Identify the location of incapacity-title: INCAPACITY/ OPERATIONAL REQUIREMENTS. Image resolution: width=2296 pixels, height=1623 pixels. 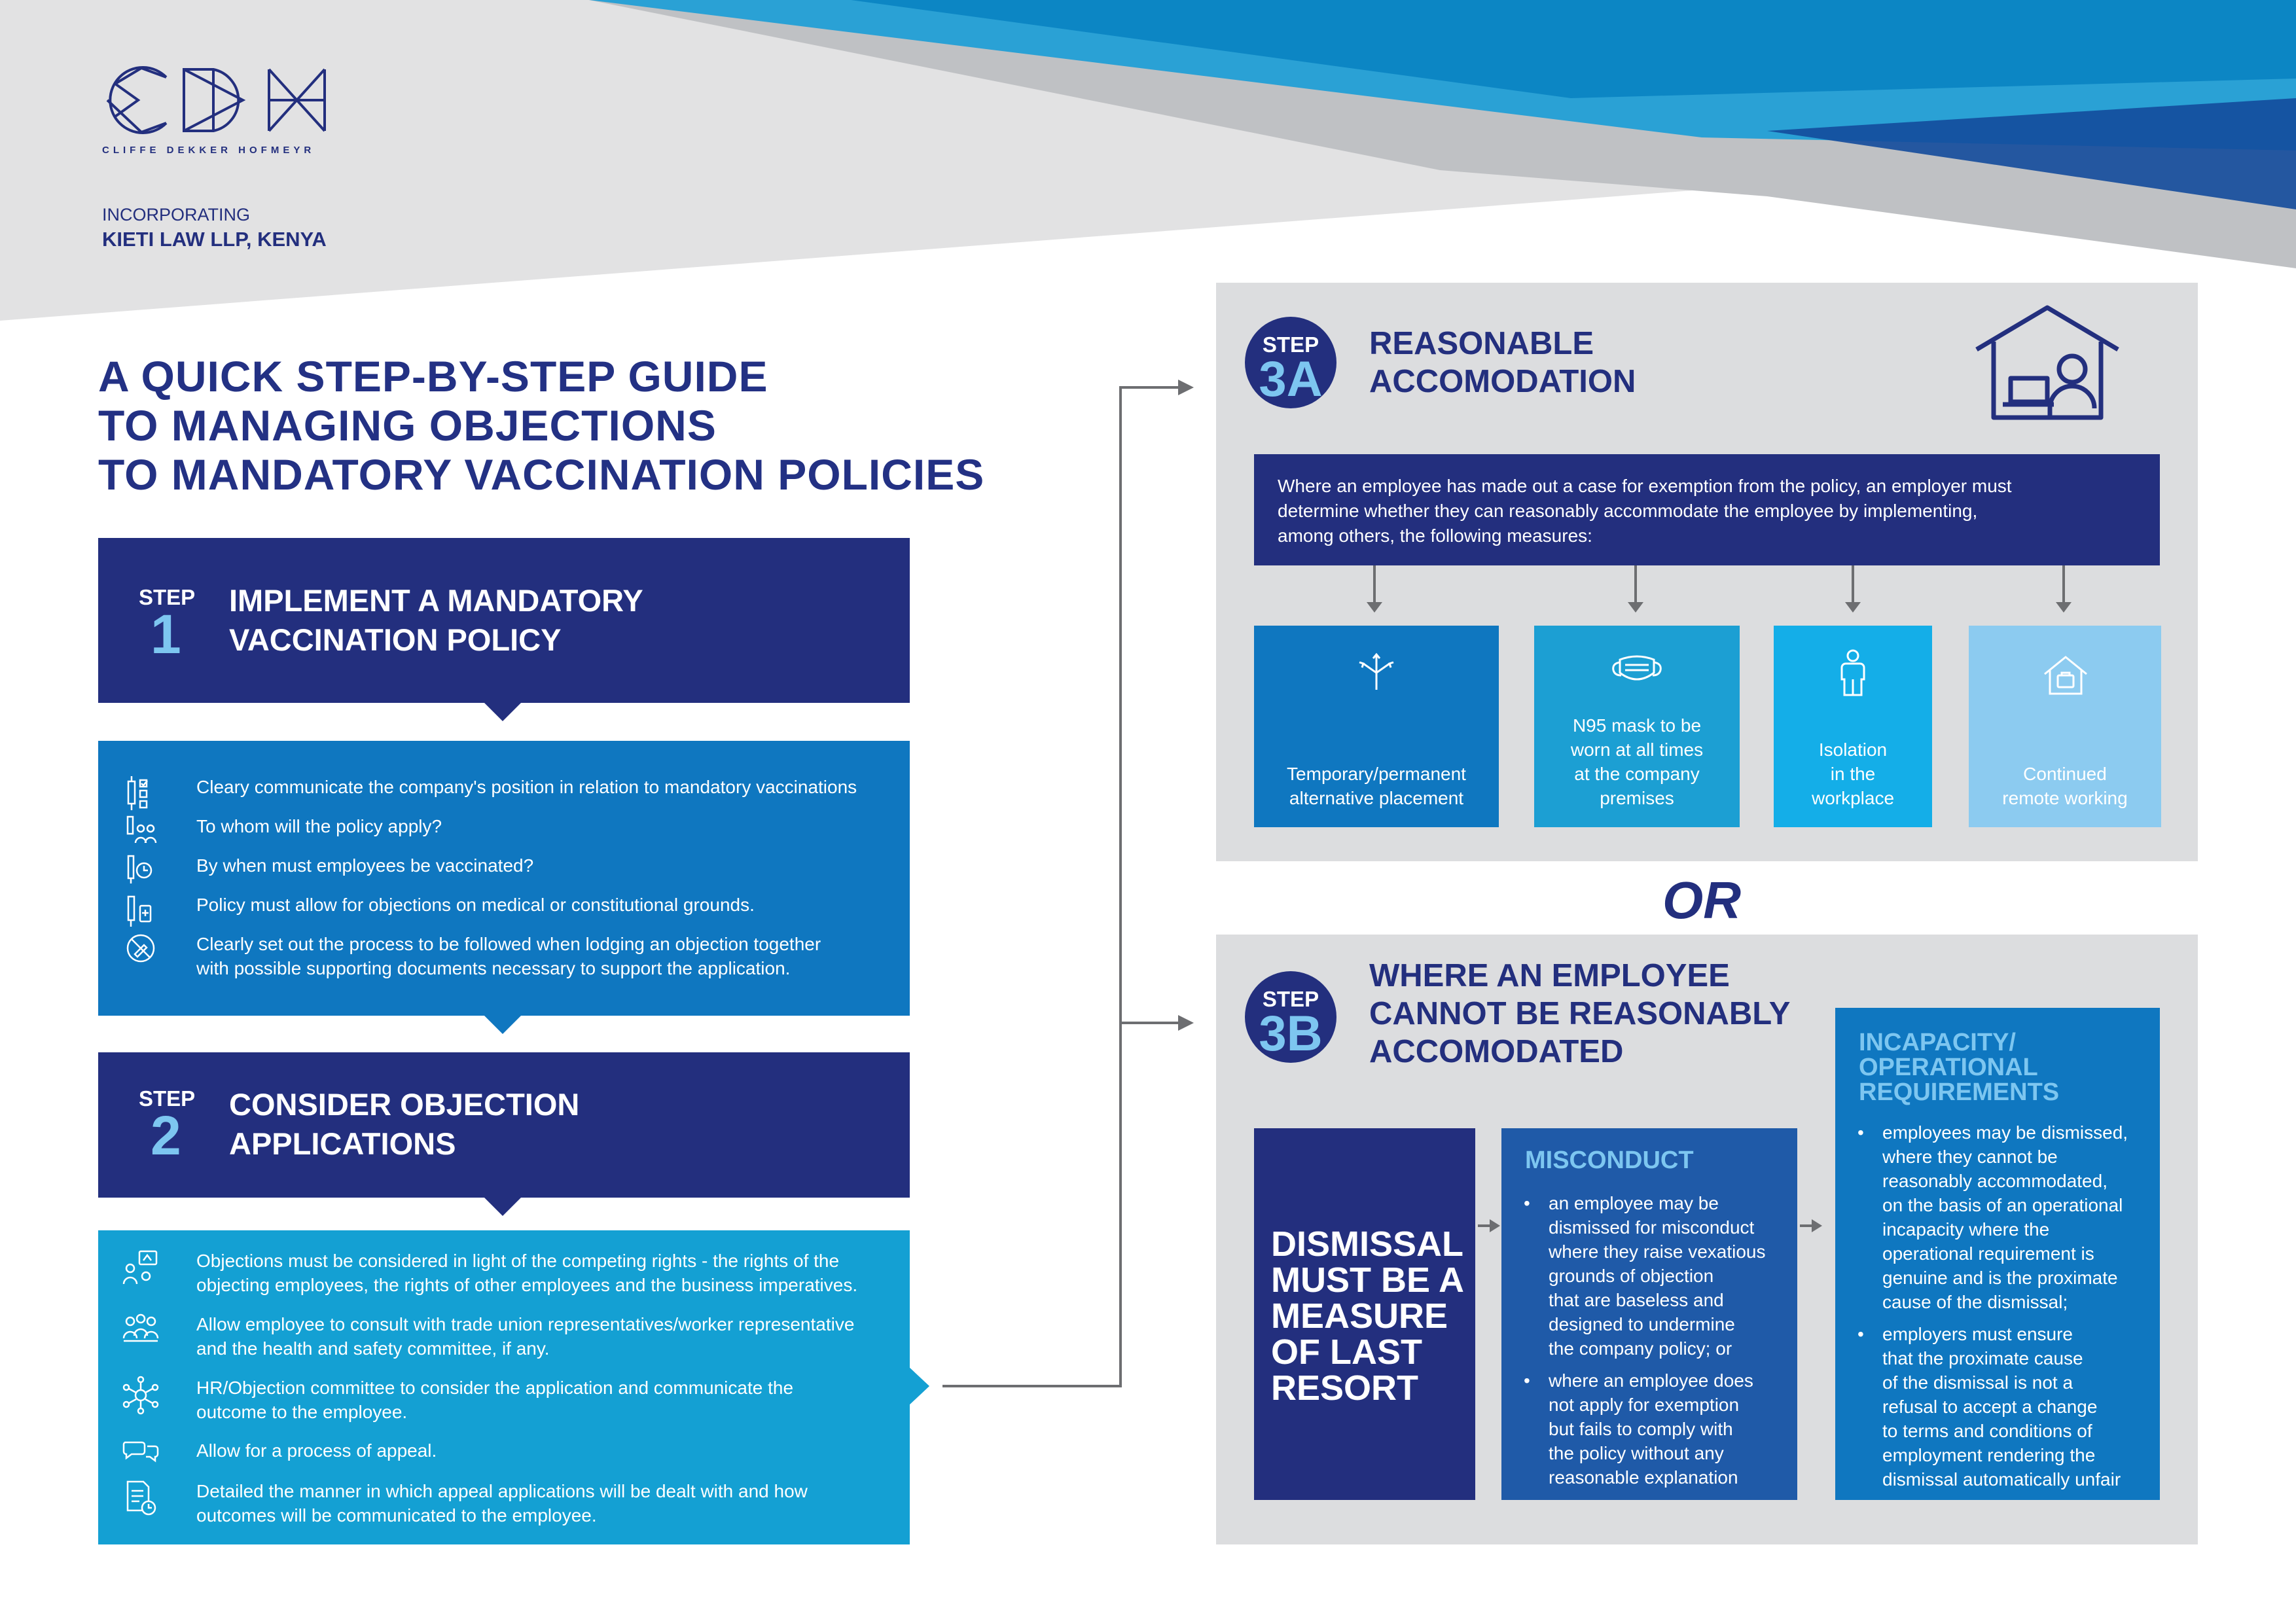
(1959, 1067).